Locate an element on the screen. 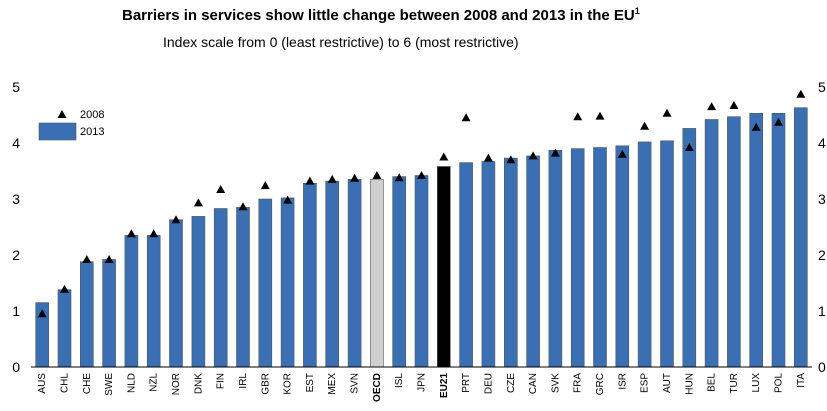  marker-2008-can is located at coordinates (533, 155).